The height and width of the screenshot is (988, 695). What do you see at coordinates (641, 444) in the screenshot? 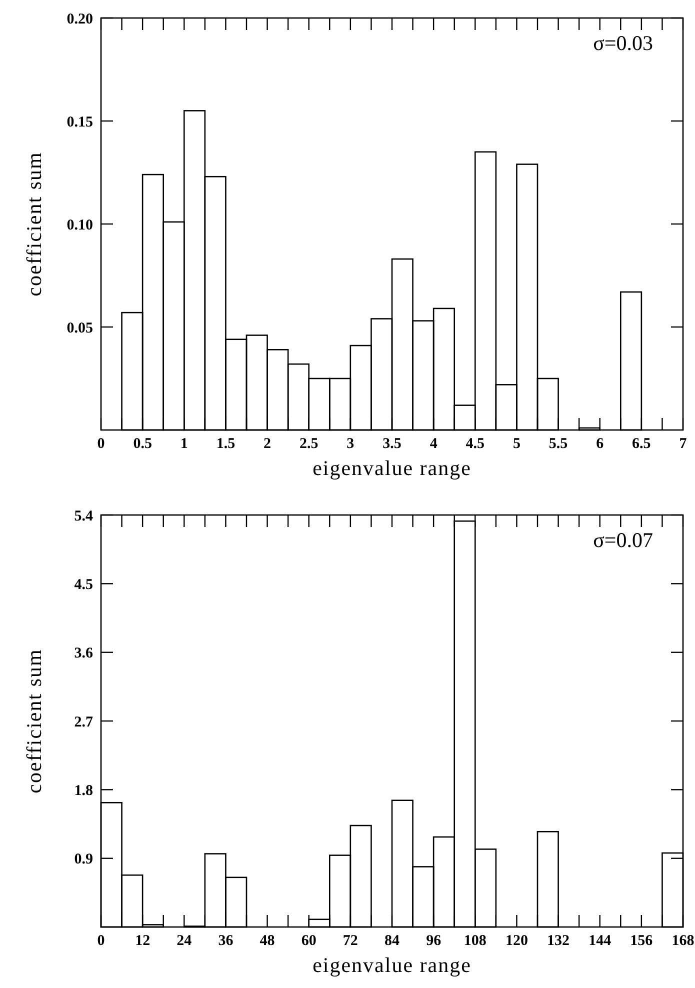
I see `x-tick-label: 6.5` at bounding box center [641, 444].